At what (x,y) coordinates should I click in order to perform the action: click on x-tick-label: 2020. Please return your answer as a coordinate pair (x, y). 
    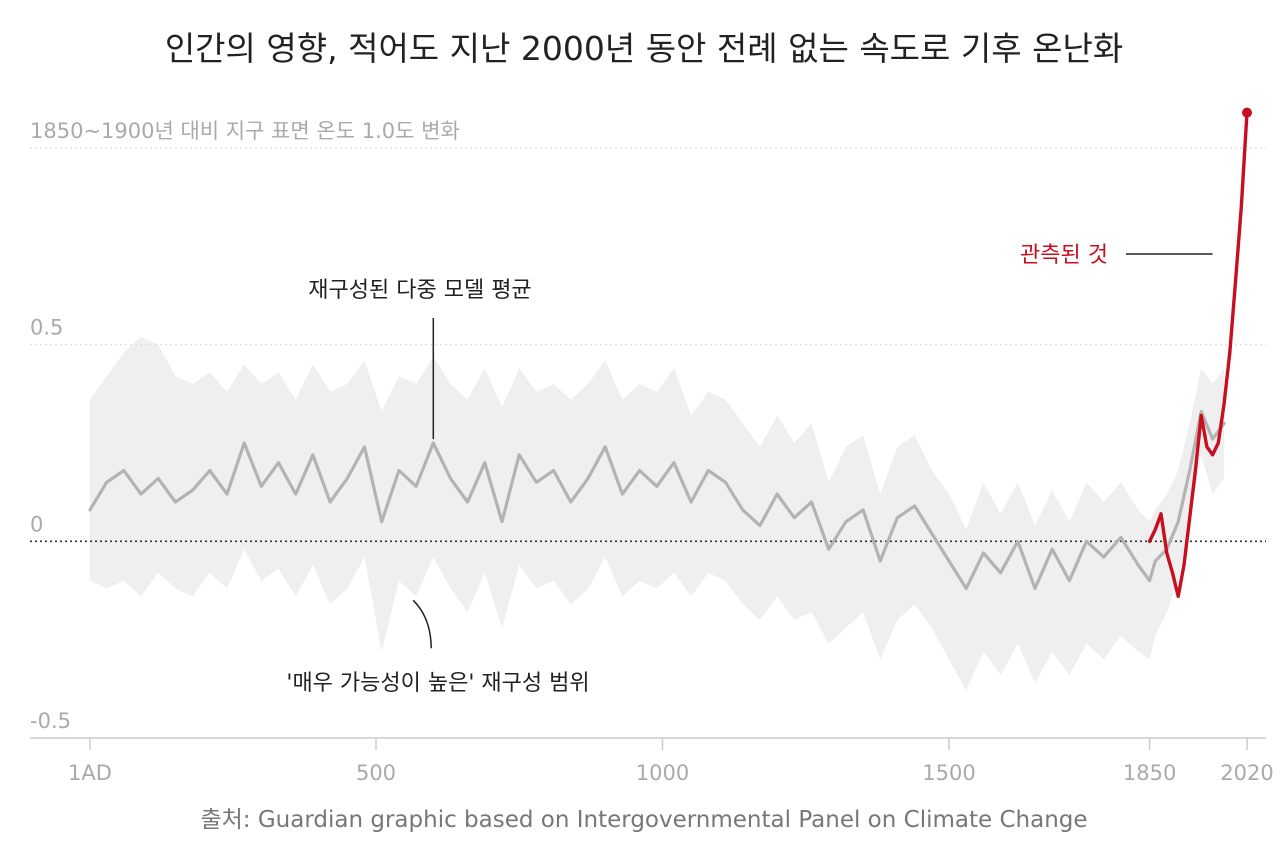
    Looking at the image, I should click on (1246, 773).